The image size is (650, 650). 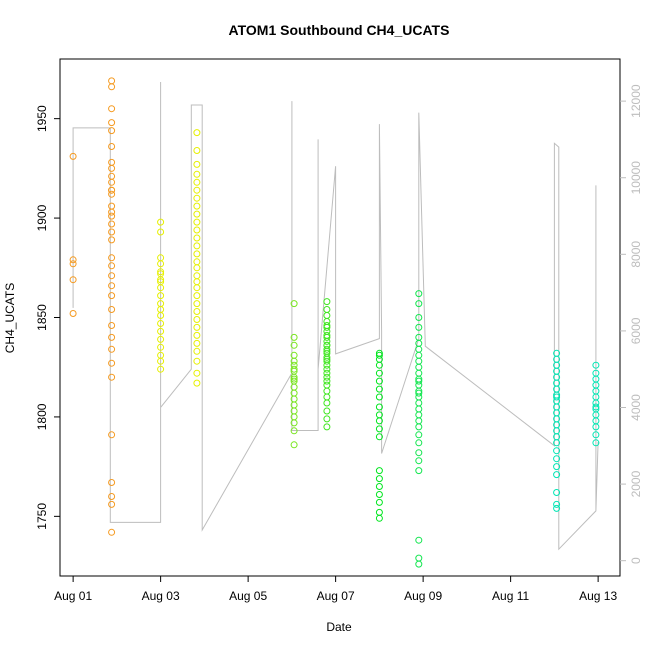 I want to click on y-tick-label: 1900, so click(x=42, y=217).